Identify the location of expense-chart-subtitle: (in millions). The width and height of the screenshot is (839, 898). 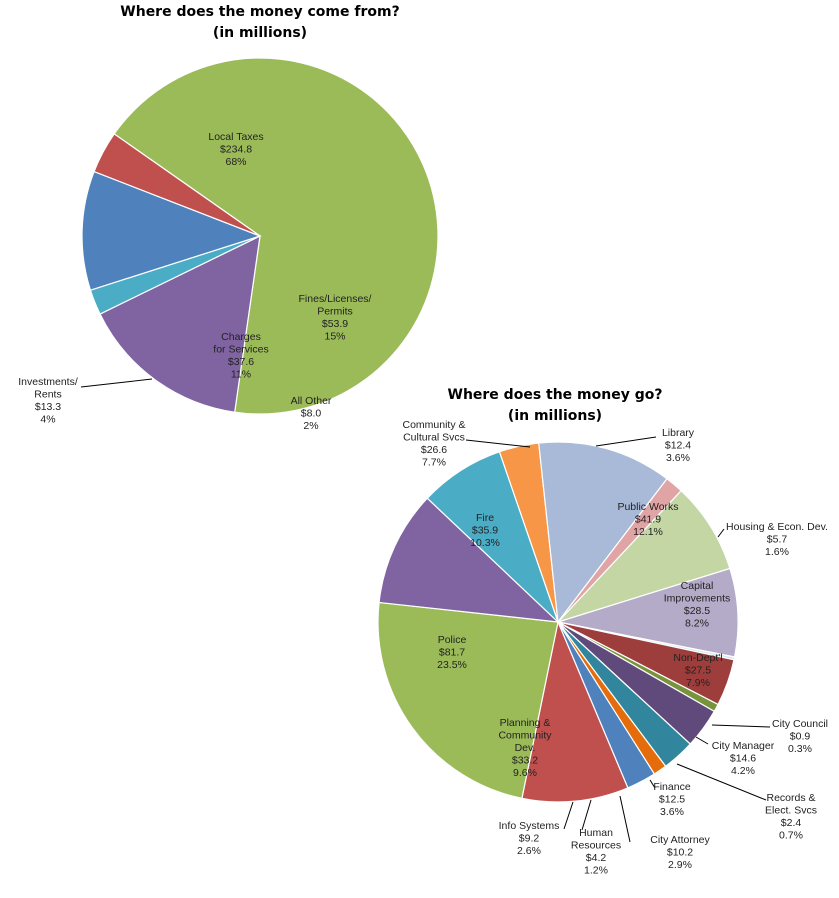
(555, 416).